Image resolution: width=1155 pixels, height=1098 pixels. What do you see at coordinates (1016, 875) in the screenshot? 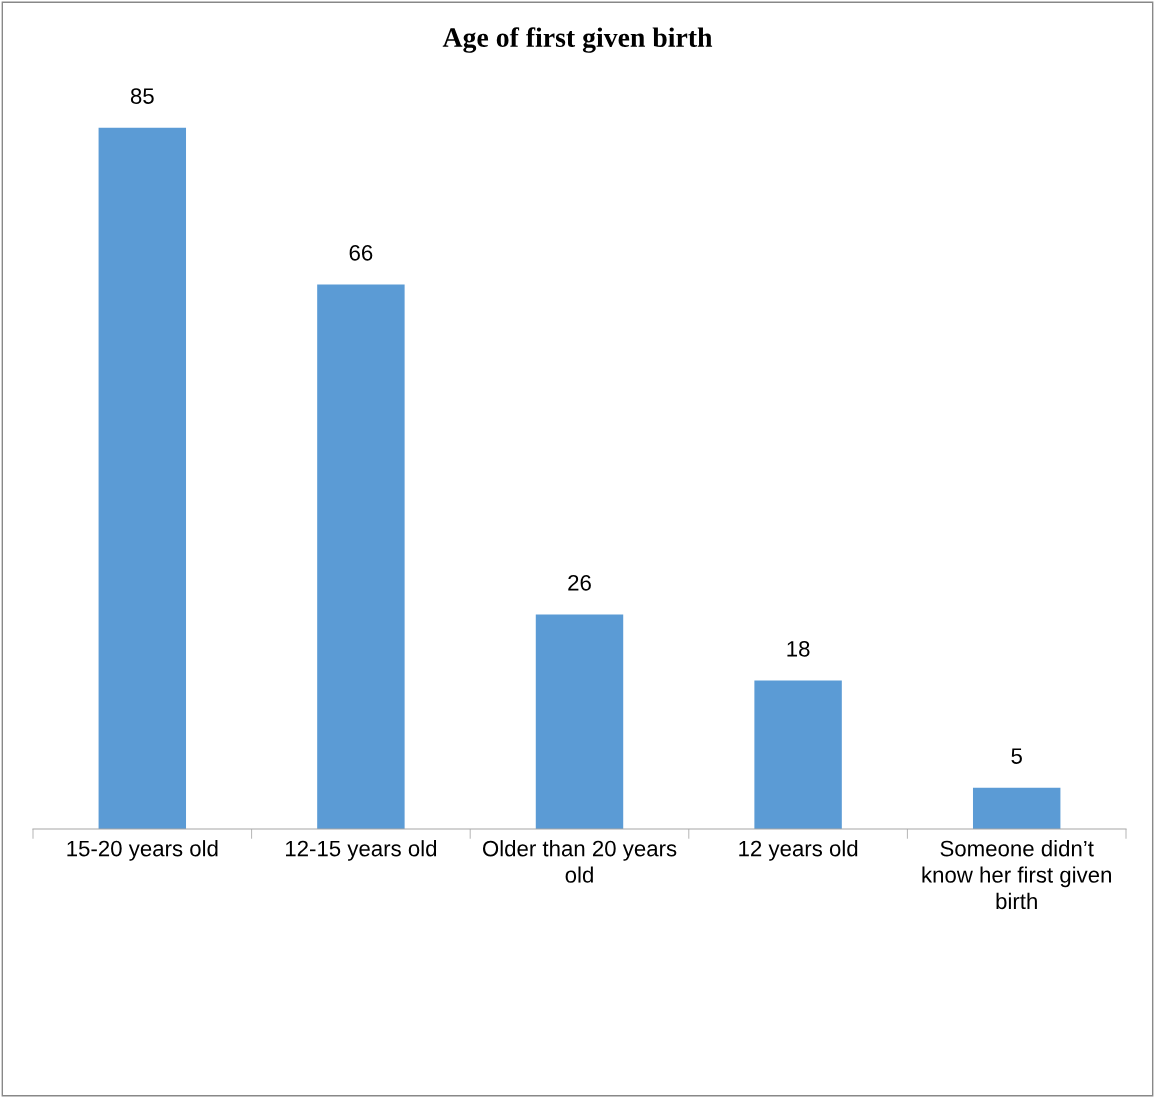
I see `x-tick-label: Someone didn’t know her first given birth` at bounding box center [1016, 875].